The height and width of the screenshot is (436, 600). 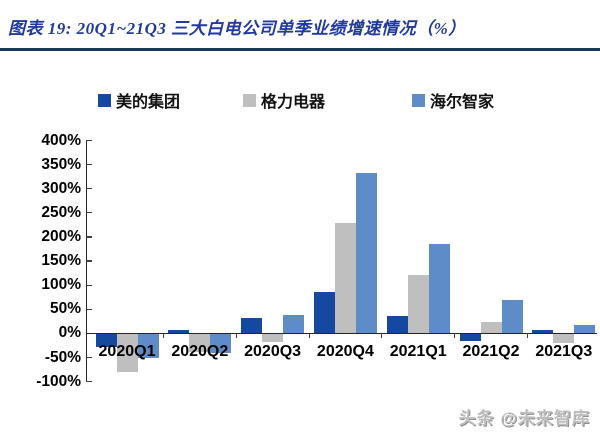 I want to click on y-axis-tick-label: 150%, so click(x=61, y=261).